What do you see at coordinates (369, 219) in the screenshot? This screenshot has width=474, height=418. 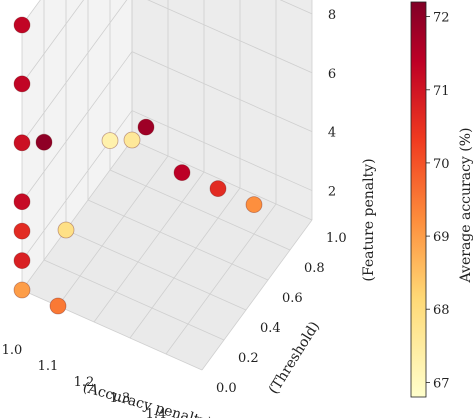 I see `z-axis-label: (Feature penalty)` at bounding box center [369, 219].